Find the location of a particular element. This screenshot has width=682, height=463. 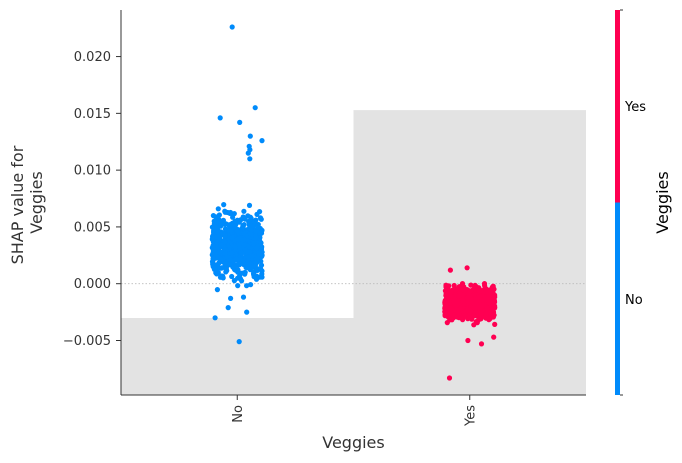

y-axis-label-line-2: Veggies is located at coordinates (36, 202).